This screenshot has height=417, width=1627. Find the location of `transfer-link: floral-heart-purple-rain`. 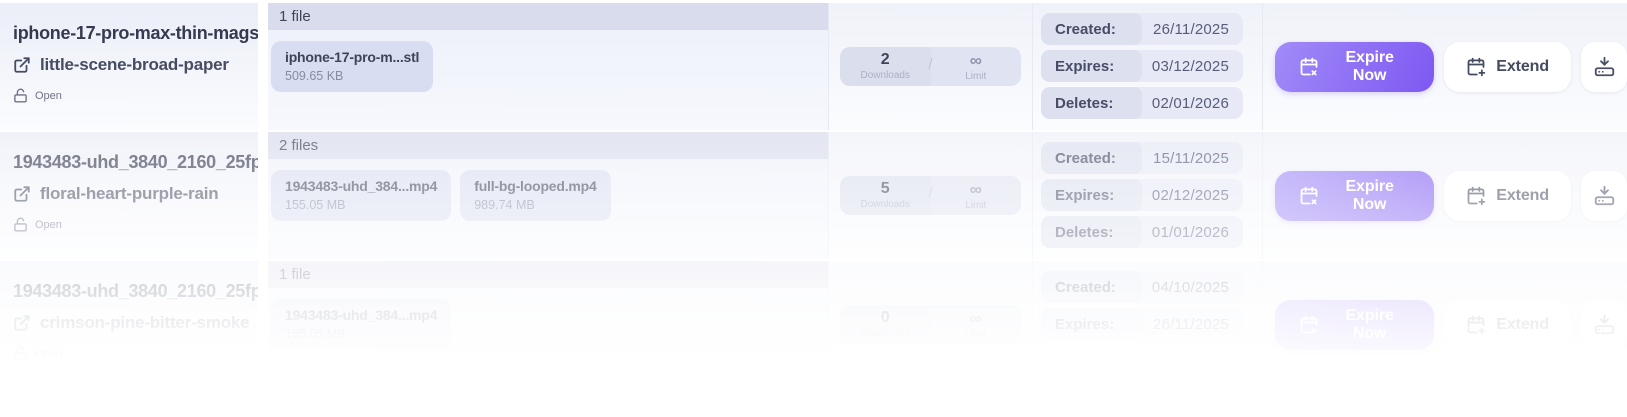

transfer-link: floral-heart-purple-rain is located at coordinates (135, 194).